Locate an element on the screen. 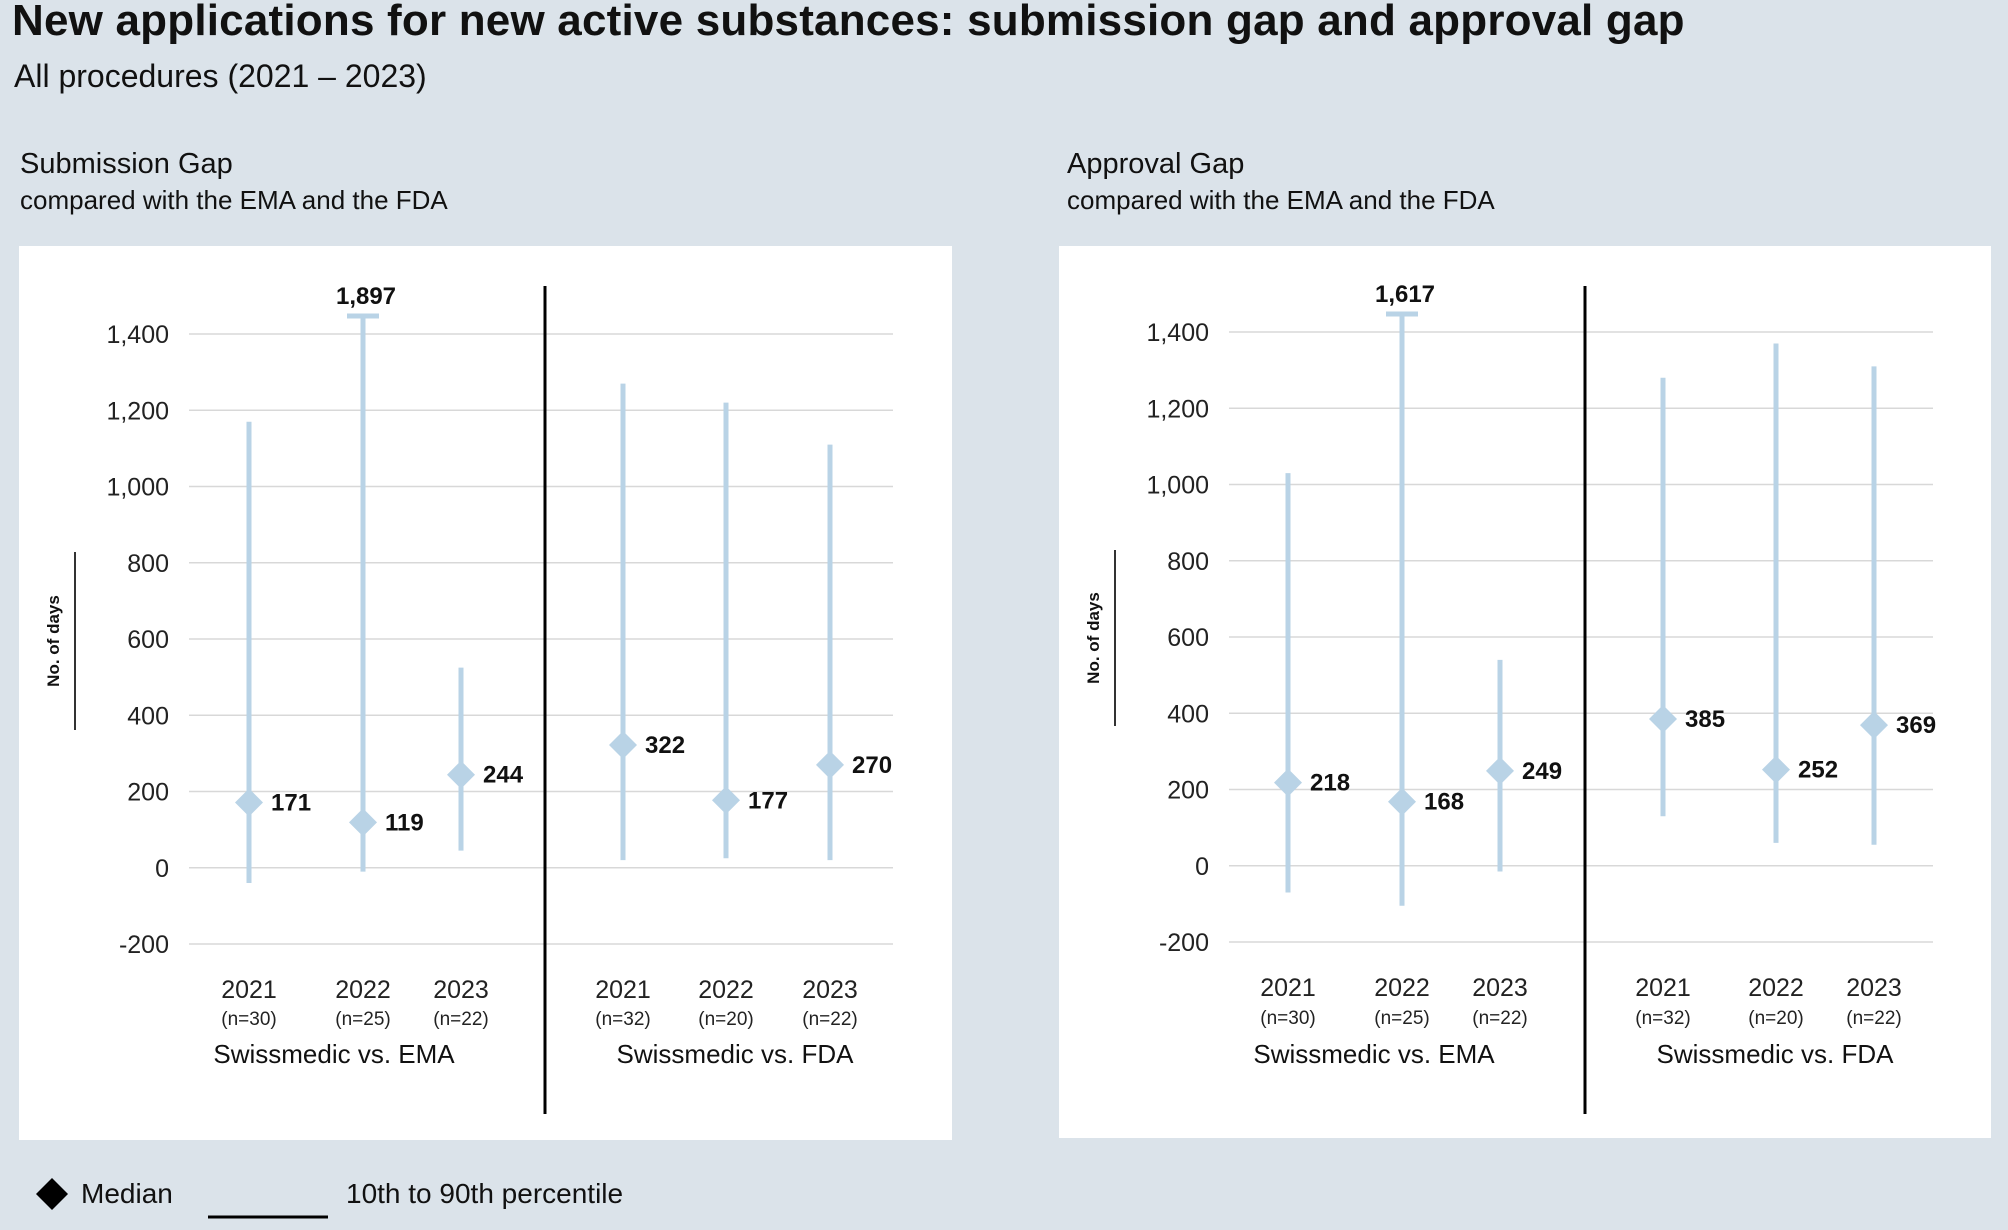  median-value-label: 168 is located at coordinates (1444, 802).